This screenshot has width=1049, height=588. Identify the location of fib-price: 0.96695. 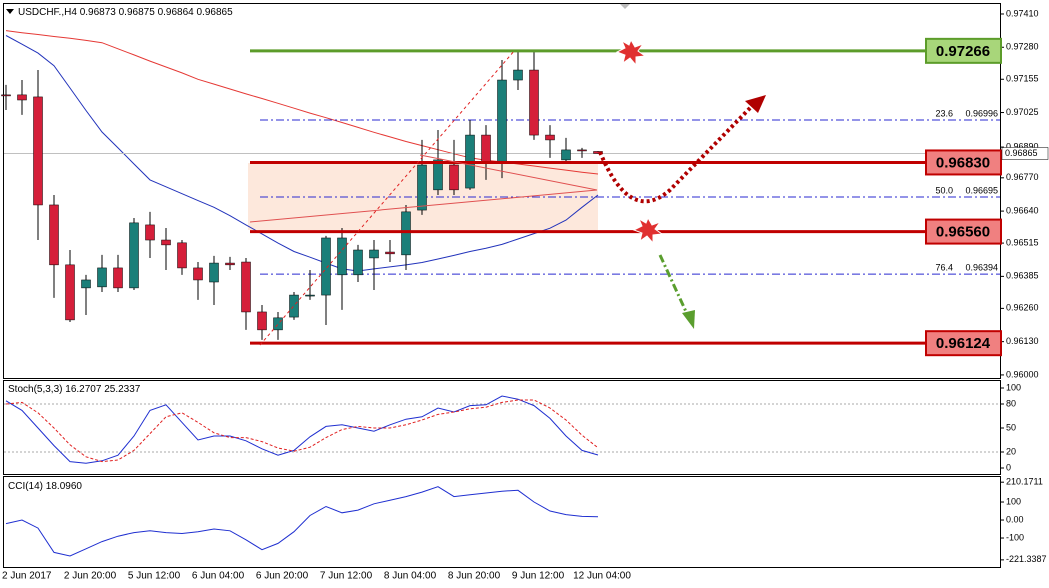
(981, 190).